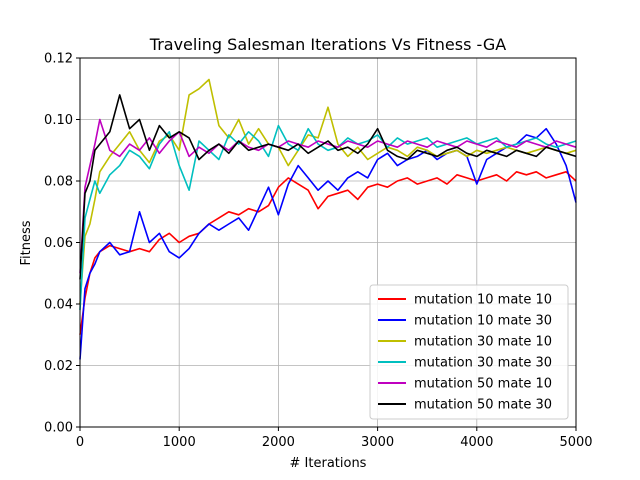 This screenshot has height=480, width=640. I want to click on x-tick-label: 4000, so click(476, 442).